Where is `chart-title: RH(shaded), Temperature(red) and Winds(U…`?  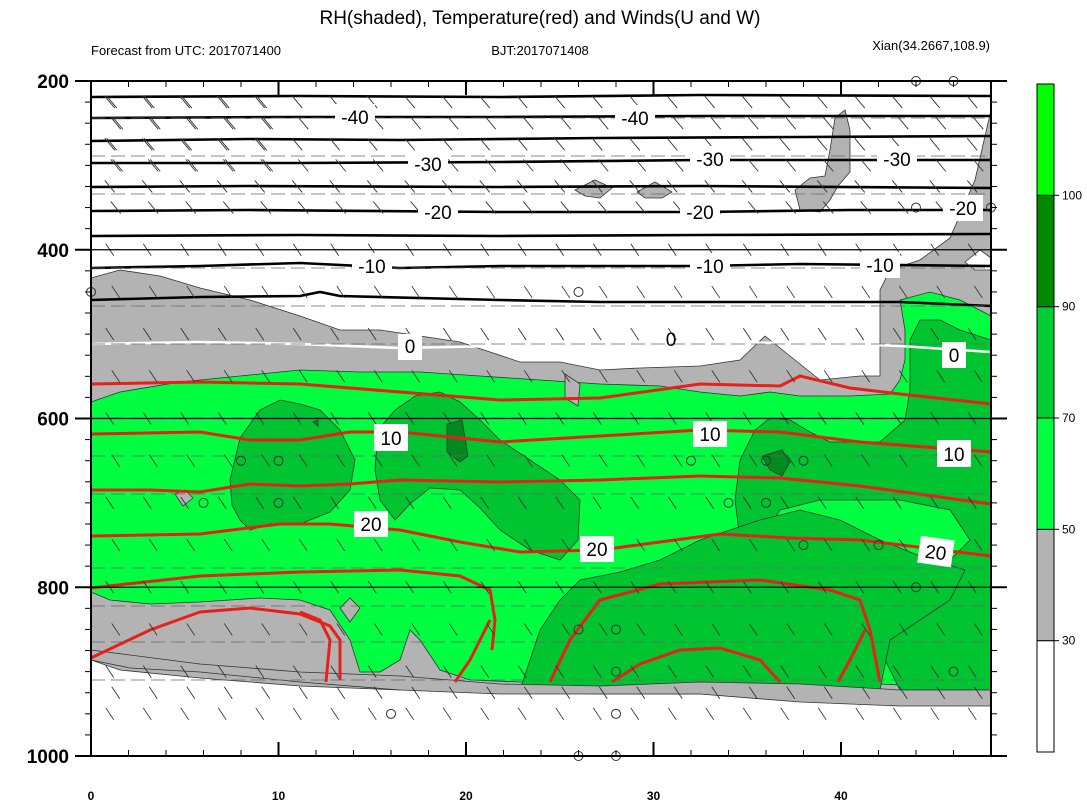 chart-title: RH(shaded), Temperature(red) and Winds(U… is located at coordinates (539, 18).